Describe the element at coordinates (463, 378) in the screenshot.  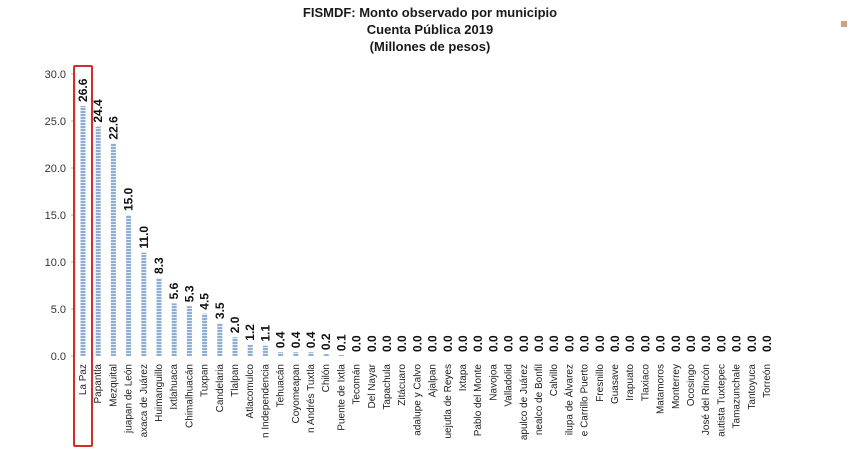
I see `x-category-label: Ixtapa` at that location.